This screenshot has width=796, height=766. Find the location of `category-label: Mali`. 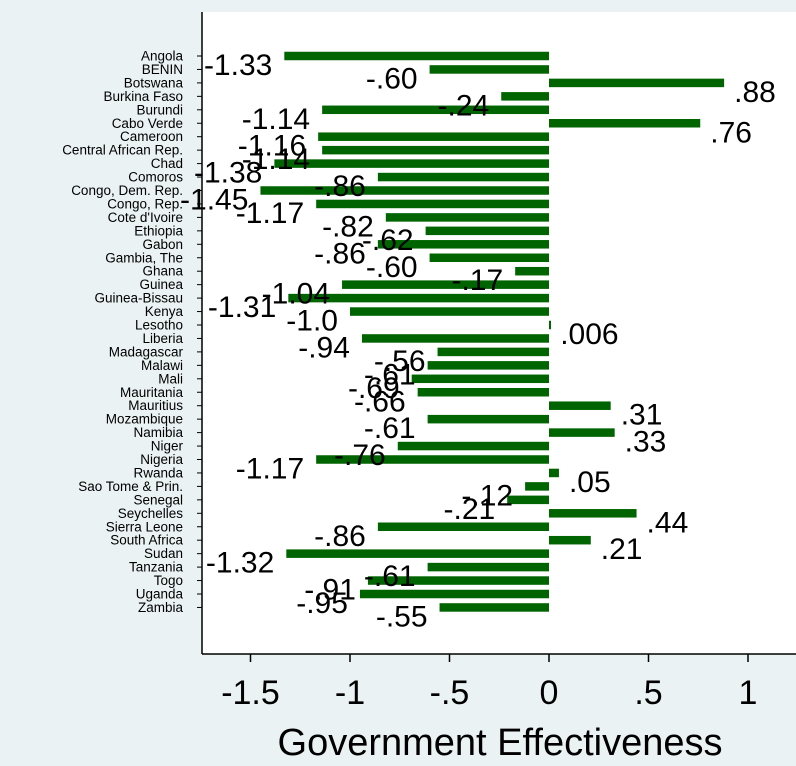

category-label: Mali is located at coordinates (170, 378).